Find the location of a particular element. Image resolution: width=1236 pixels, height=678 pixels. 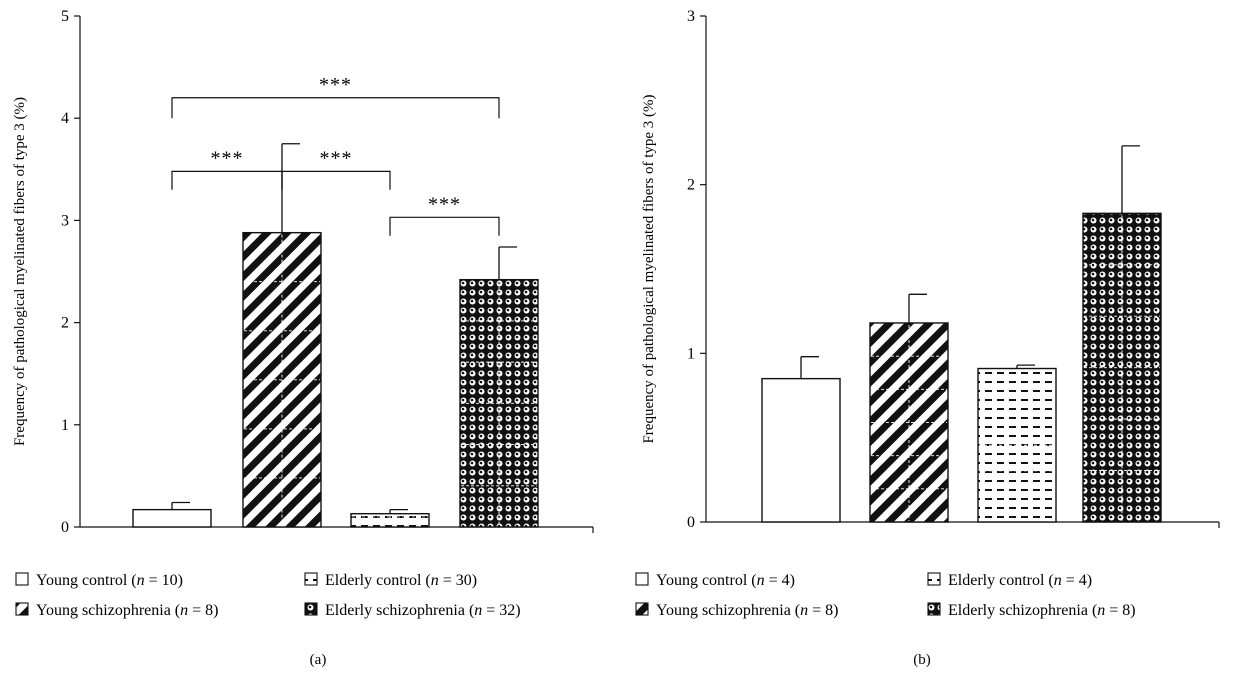

legend-label: Young control (n = 10) is located at coordinates (109, 580).